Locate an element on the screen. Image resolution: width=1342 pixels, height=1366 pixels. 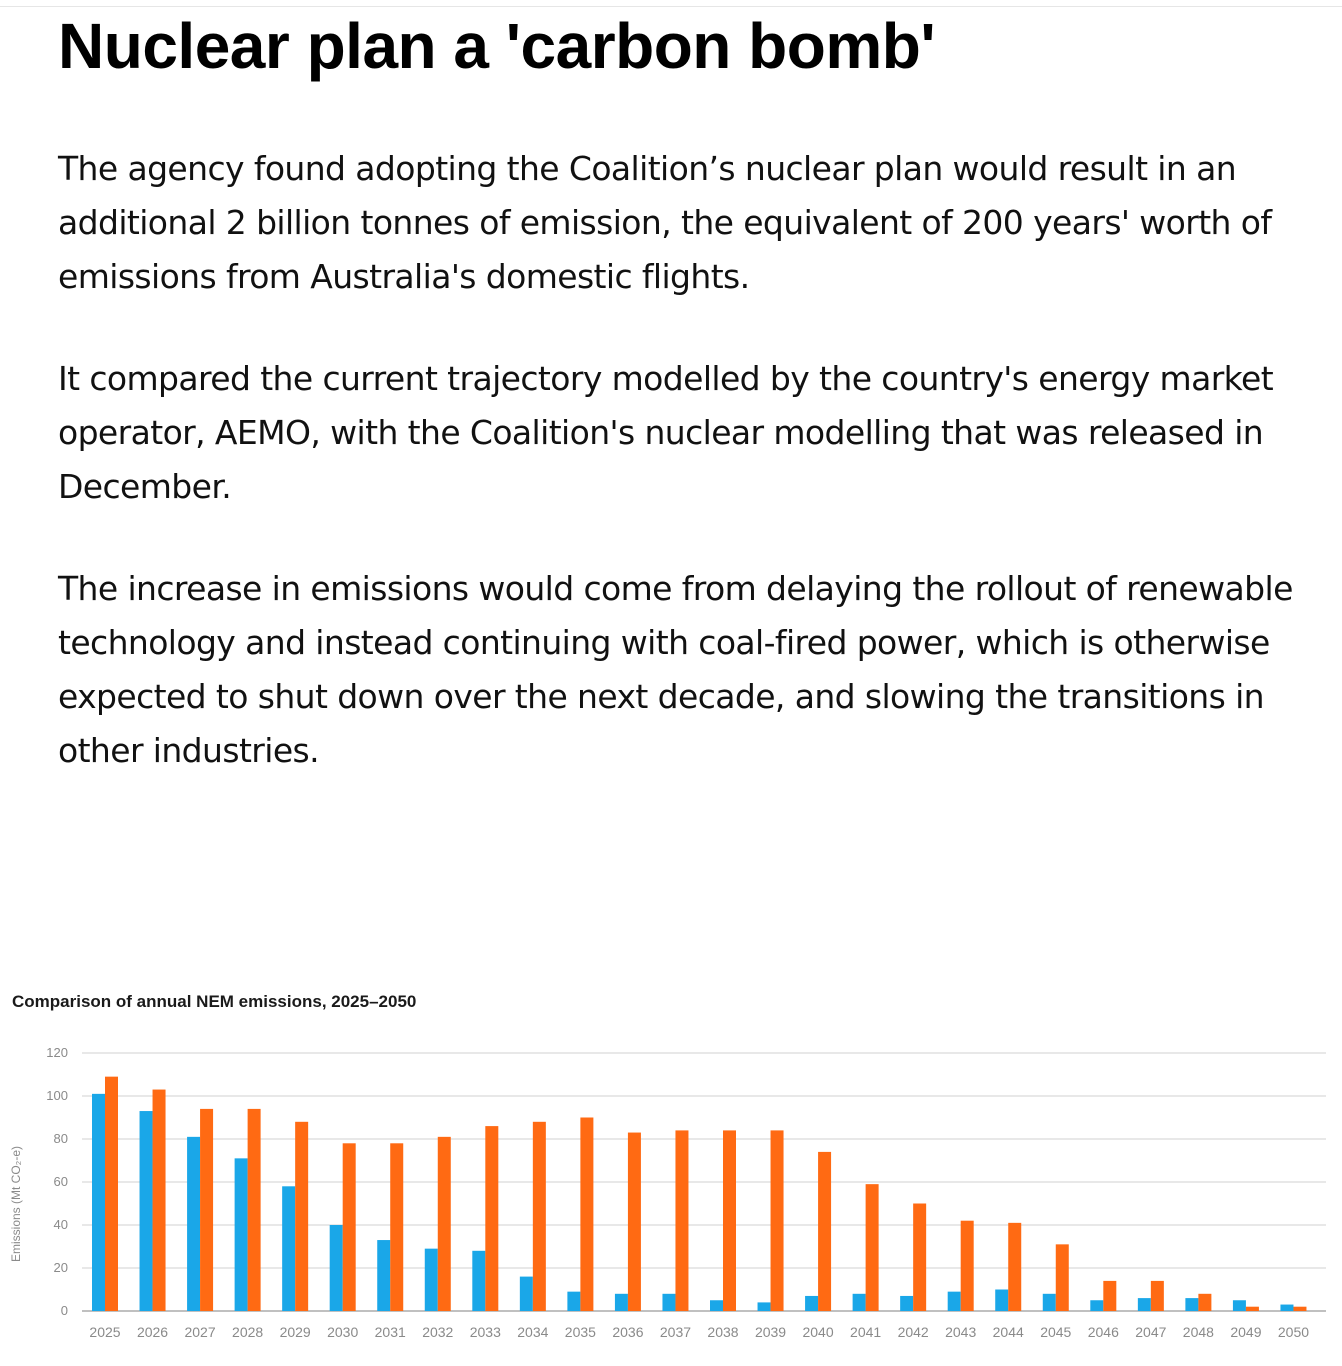
y-tick-label: 100 is located at coordinates (57, 1095).